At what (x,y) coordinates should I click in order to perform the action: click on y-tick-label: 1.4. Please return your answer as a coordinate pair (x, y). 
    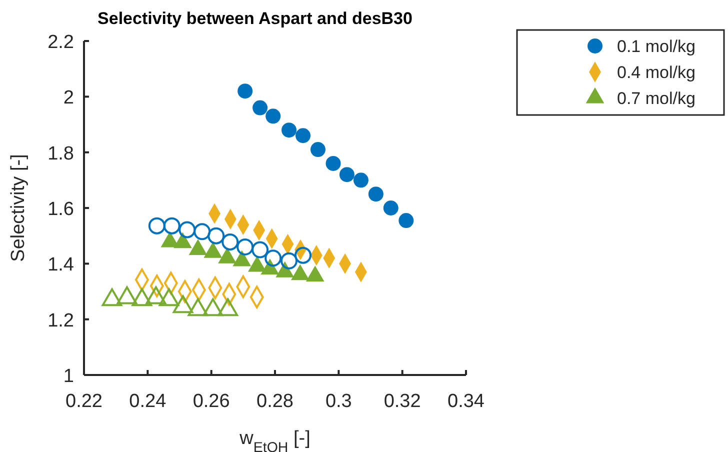
    Looking at the image, I should click on (61, 265).